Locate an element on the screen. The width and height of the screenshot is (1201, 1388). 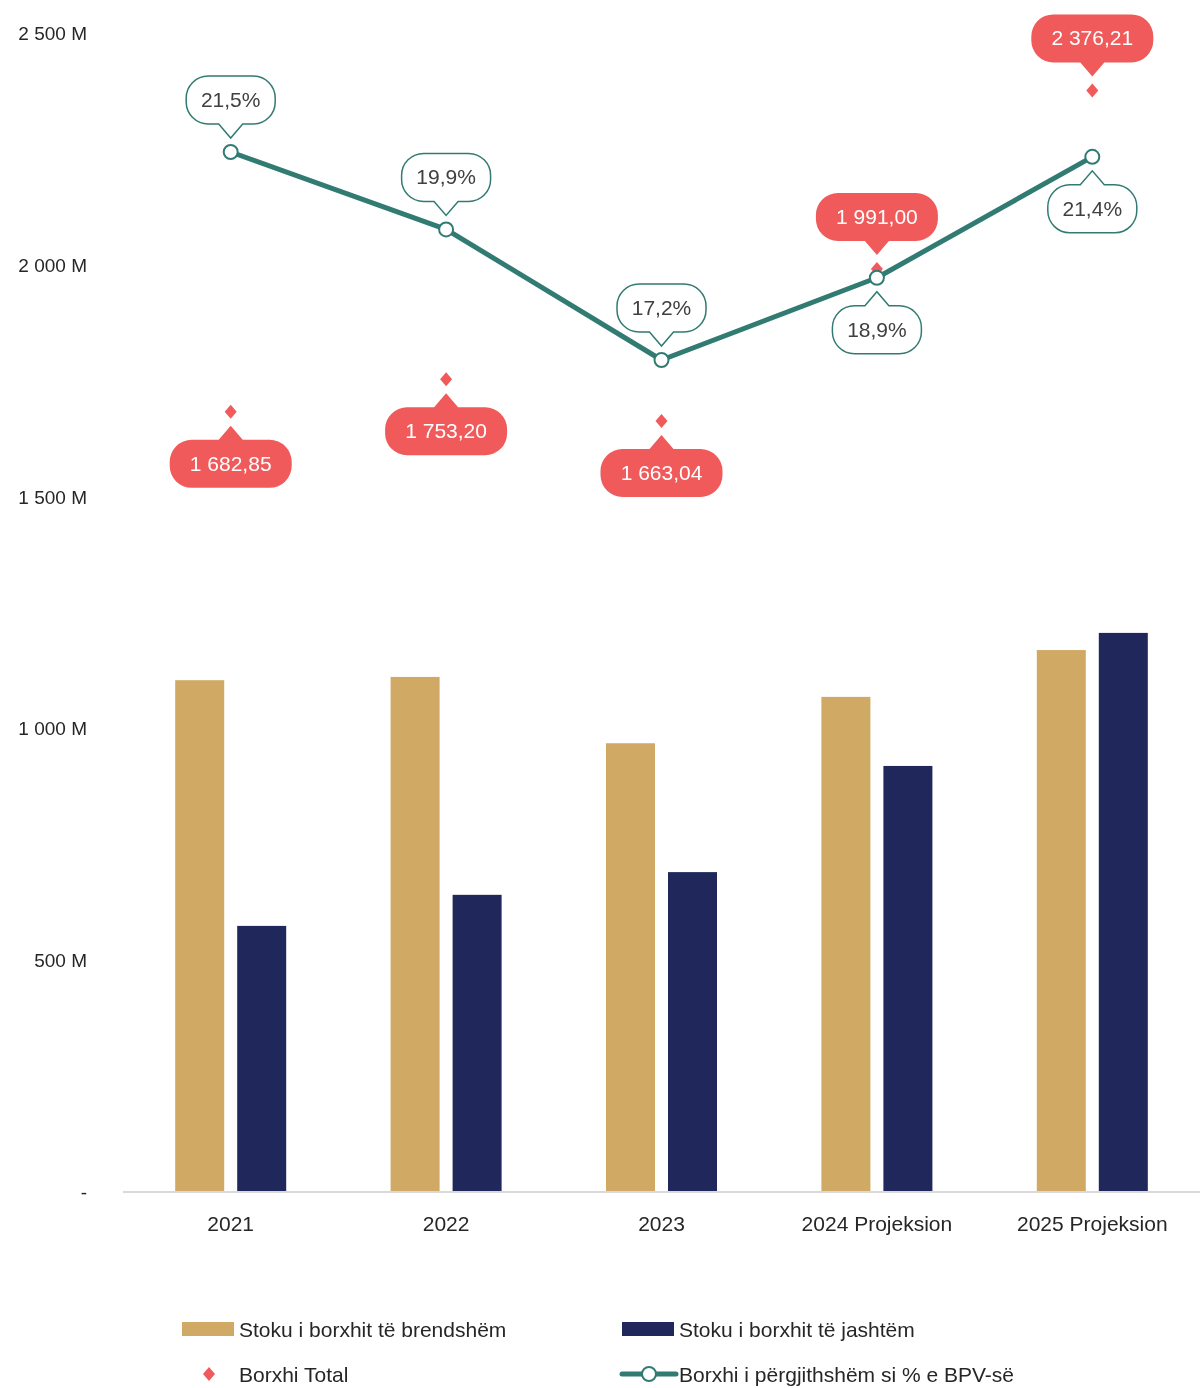
y-tick-label: 1 000 M is located at coordinates (52, 729).